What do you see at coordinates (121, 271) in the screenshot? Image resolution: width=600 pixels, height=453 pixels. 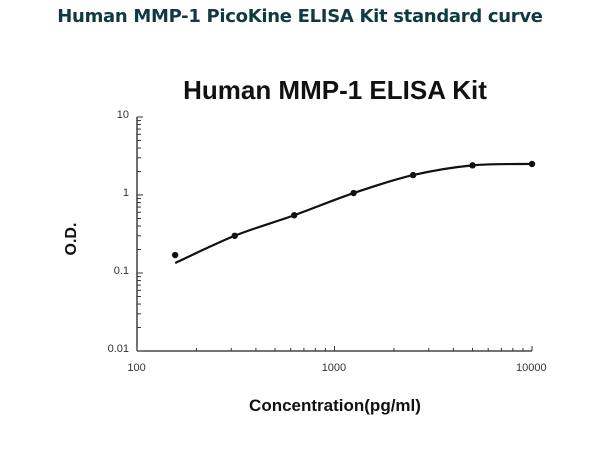 I see `y-tick-label: 0.1` at bounding box center [121, 271].